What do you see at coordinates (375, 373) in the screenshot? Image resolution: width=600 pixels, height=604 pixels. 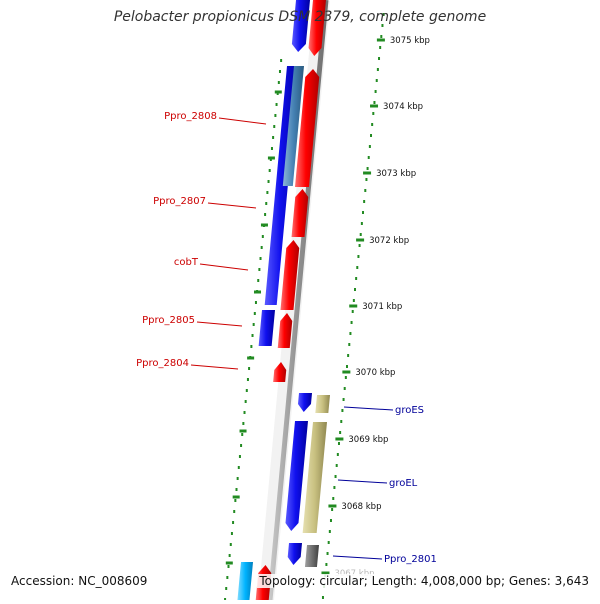 I see `ruler-tick-label: 3070 kbp` at bounding box center [375, 373].